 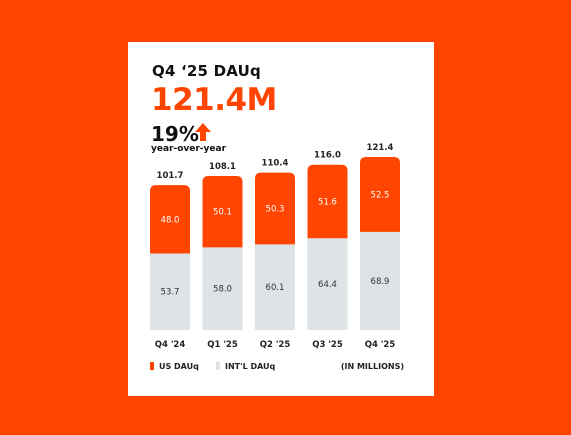 I want to click on growth-value: 19%, so click(x=175, y=134).